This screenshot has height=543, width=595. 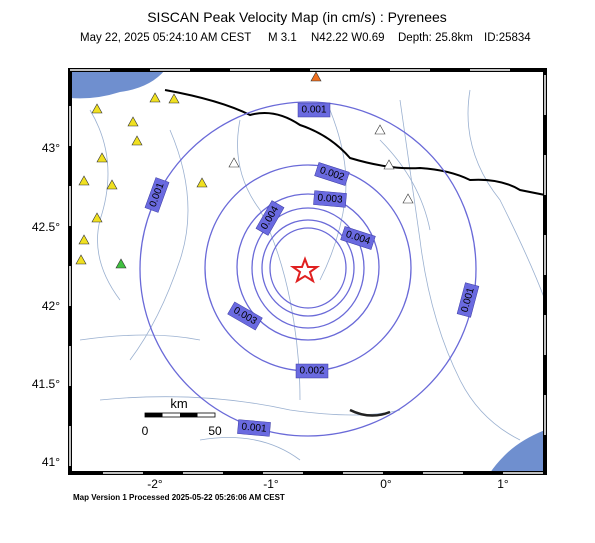 I want to click on scale-start: 0, so click(x=145, y=431).